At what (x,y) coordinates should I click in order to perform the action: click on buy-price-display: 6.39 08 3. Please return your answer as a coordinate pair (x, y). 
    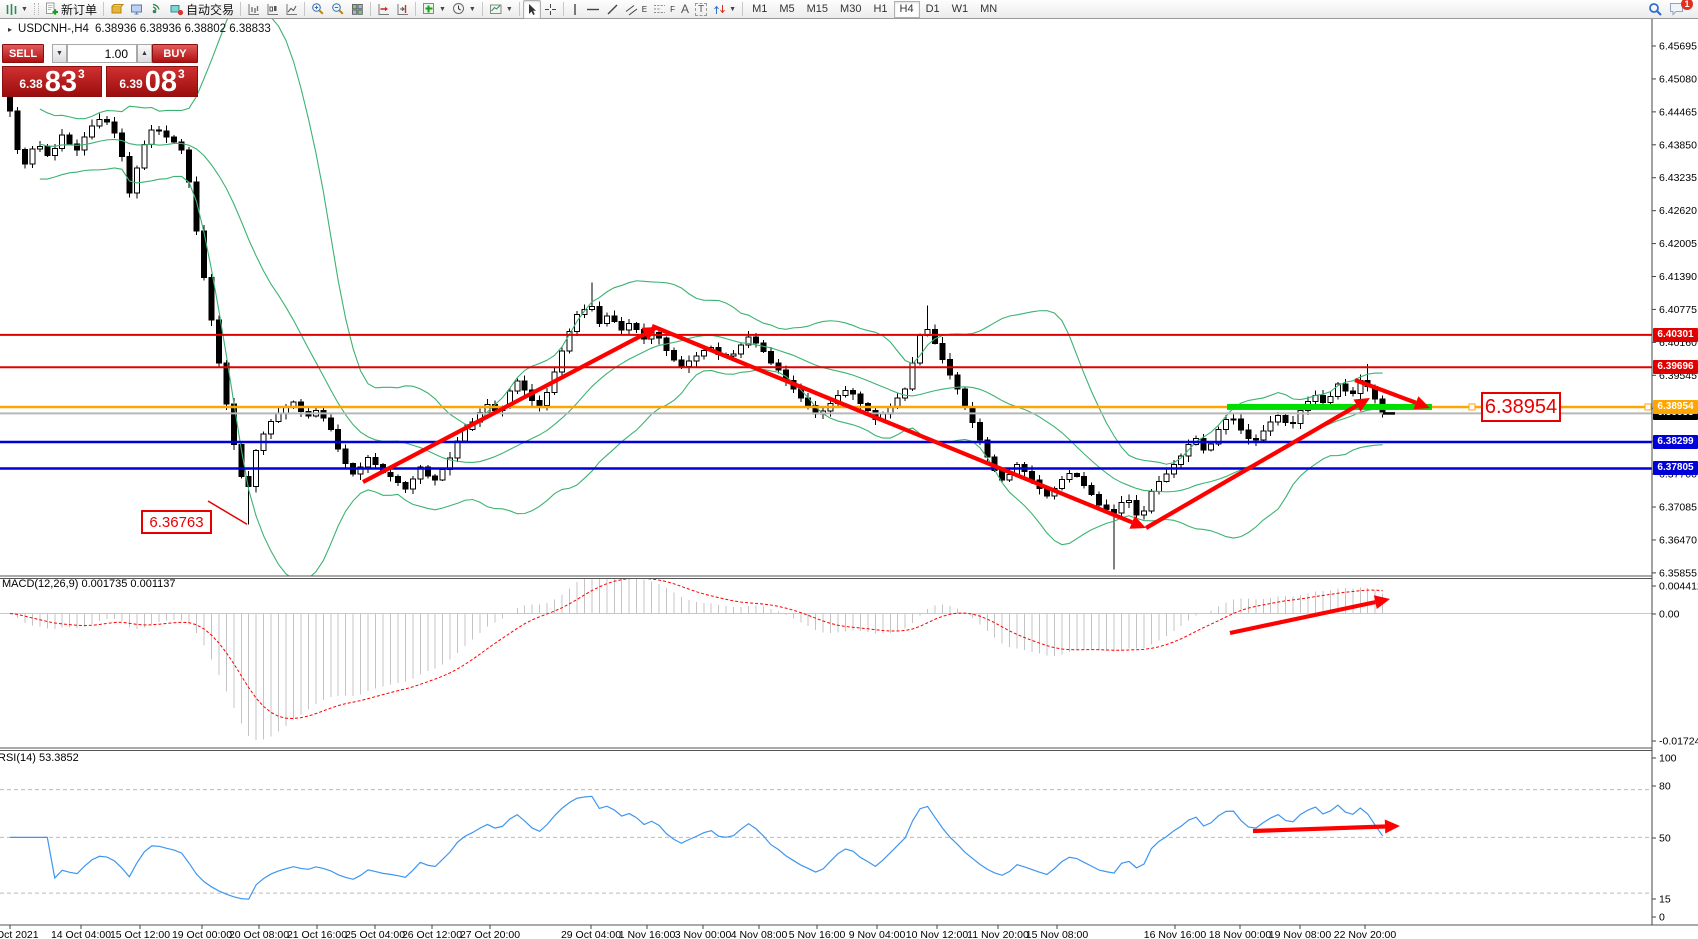
    Looking at the image, I should click on (152, 81).